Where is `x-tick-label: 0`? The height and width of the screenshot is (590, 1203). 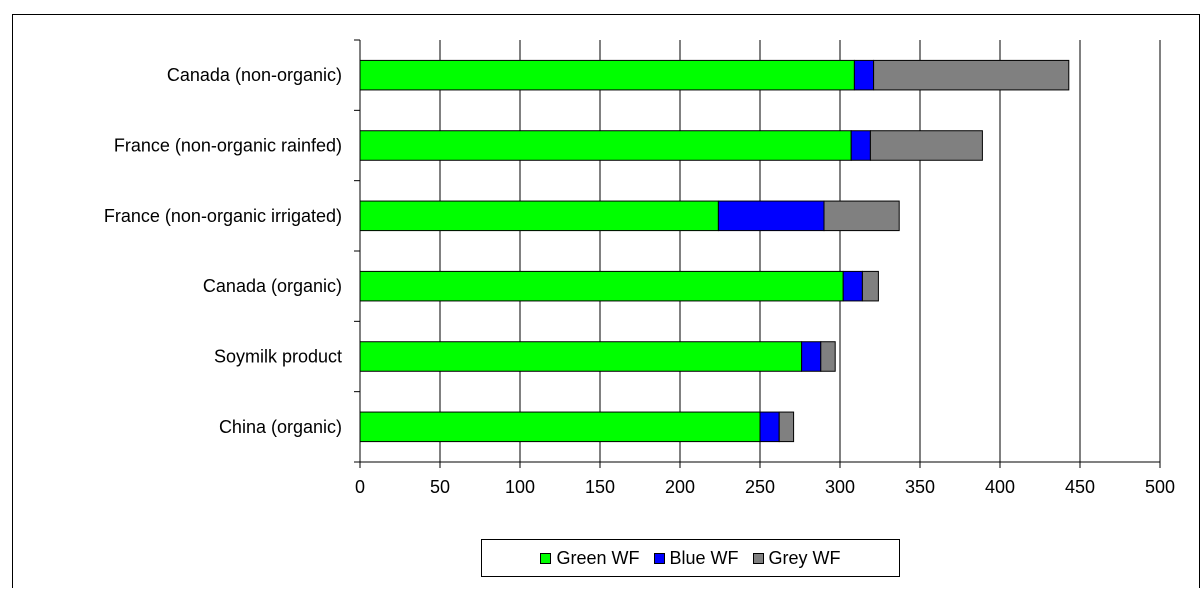 x-tick-label: 0 is located at coordinates (360, 487).